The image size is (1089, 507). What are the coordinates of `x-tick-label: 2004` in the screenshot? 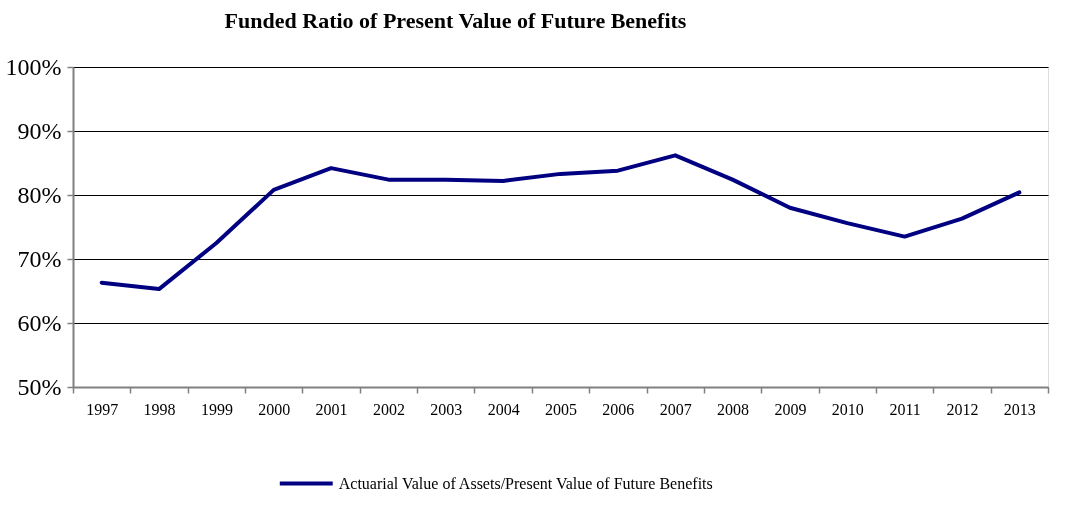 It's located at (503, 409).